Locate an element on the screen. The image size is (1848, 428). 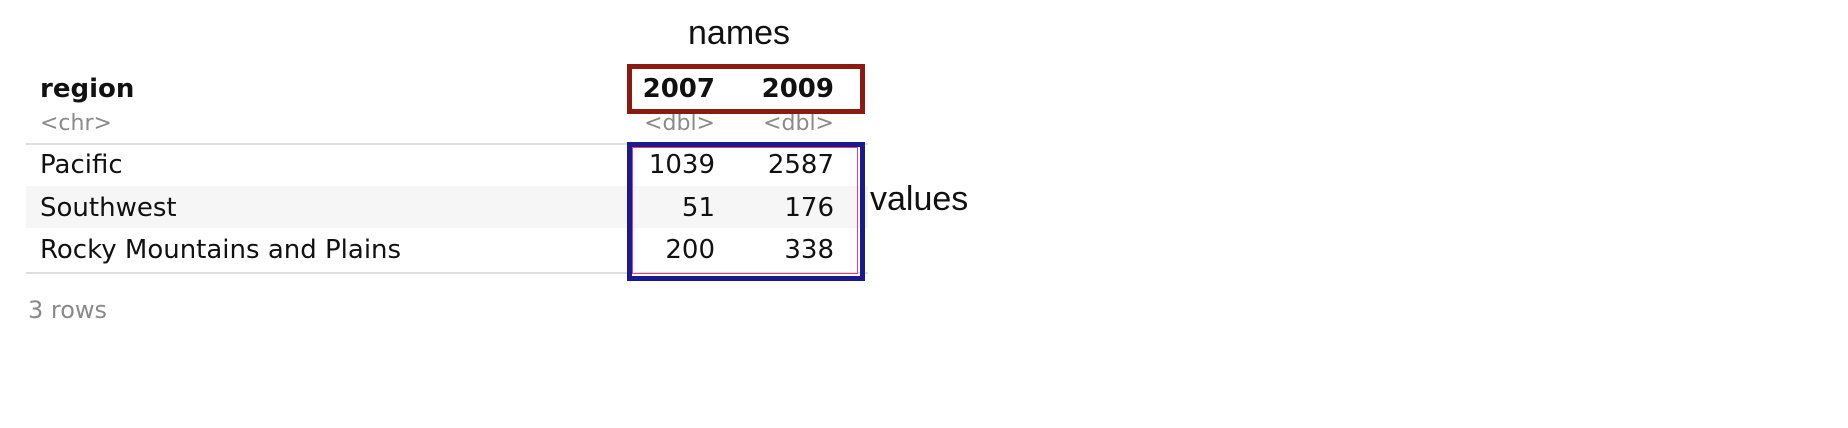
cell-2009: 338 is located at coordinates (809, 250).